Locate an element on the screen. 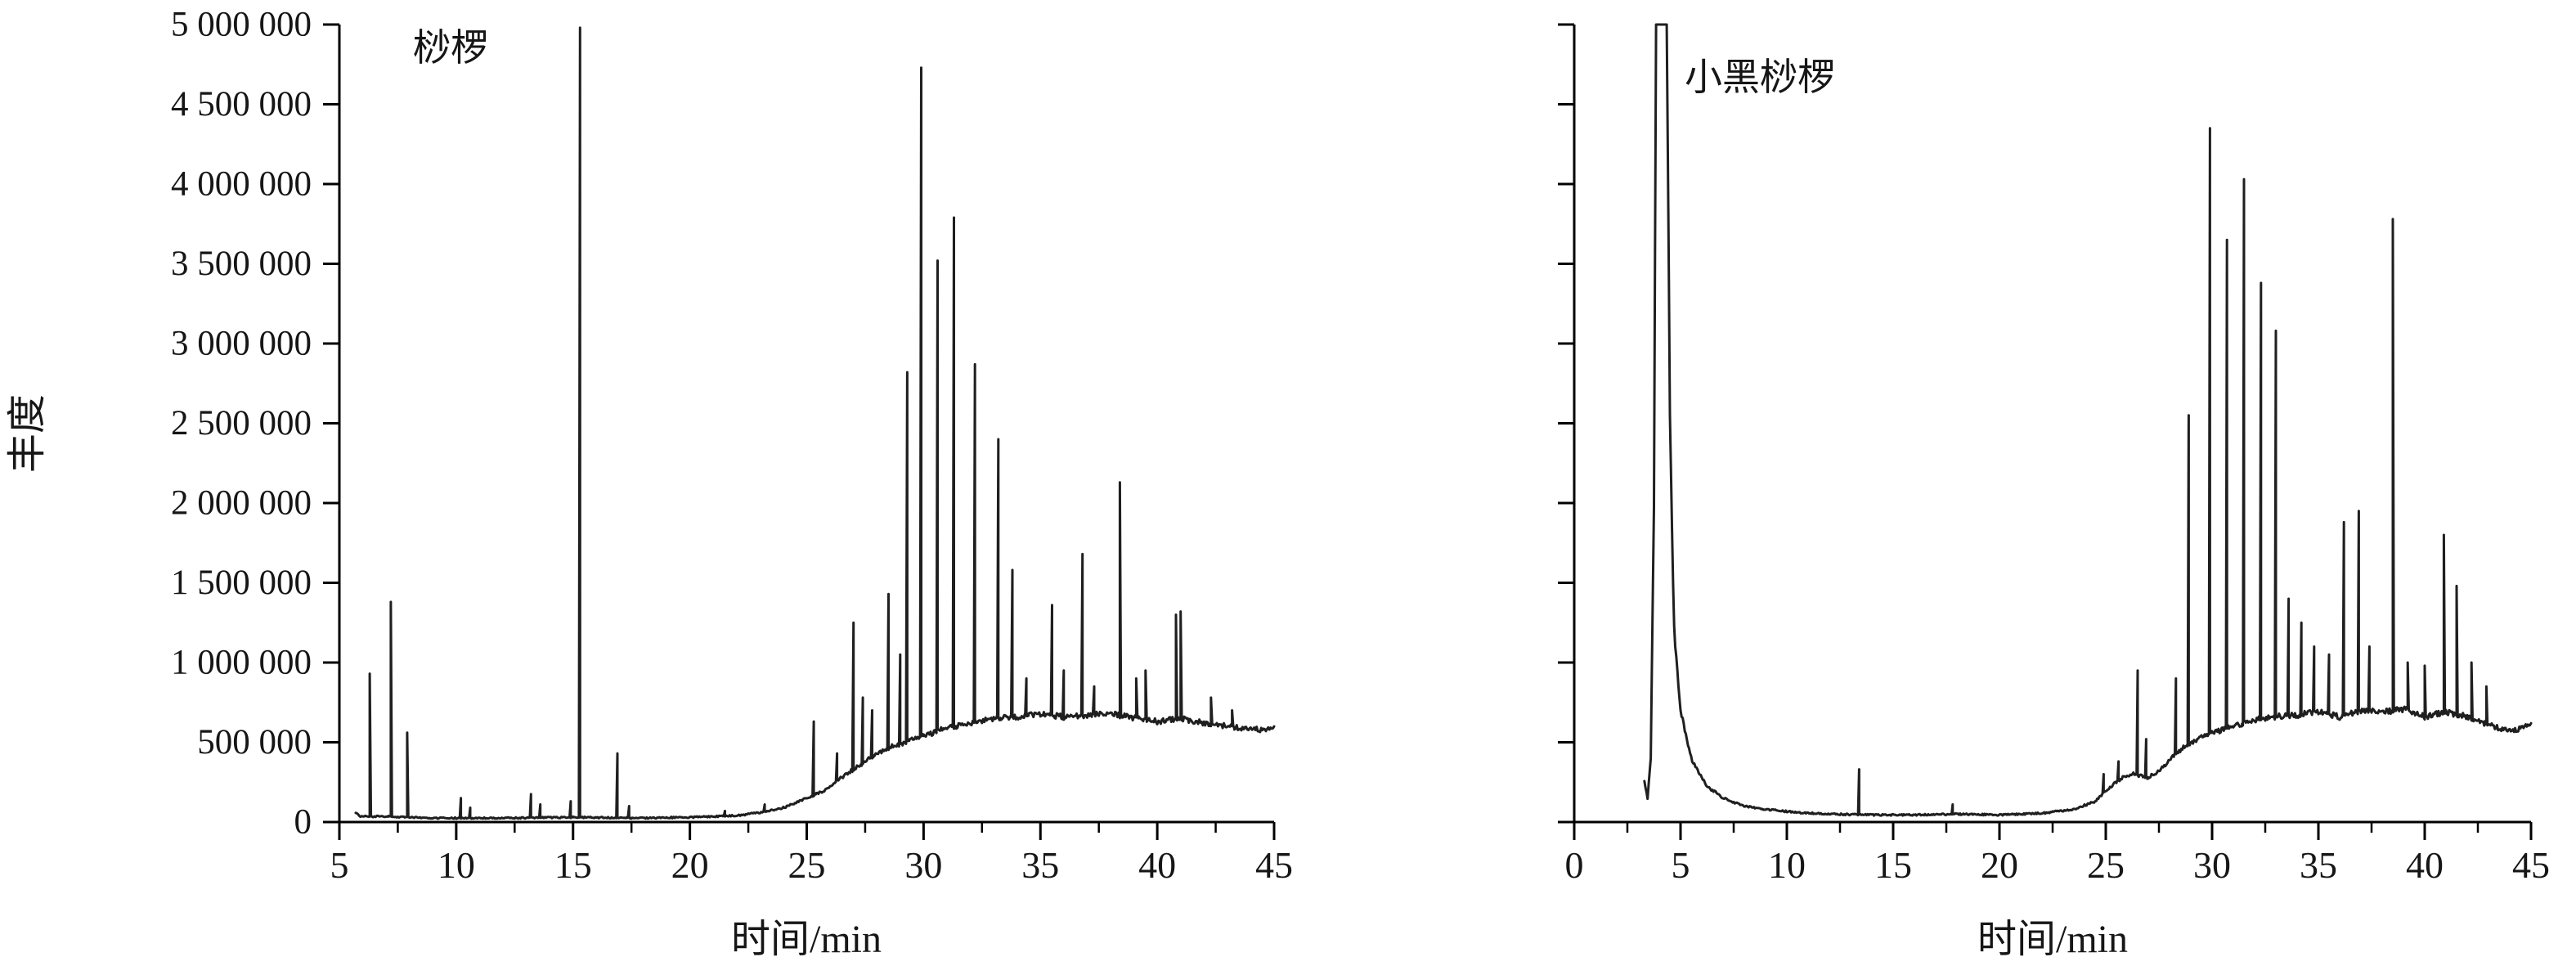  right-x-axis-label: 时间/min is located at coordinates (2053, 939).